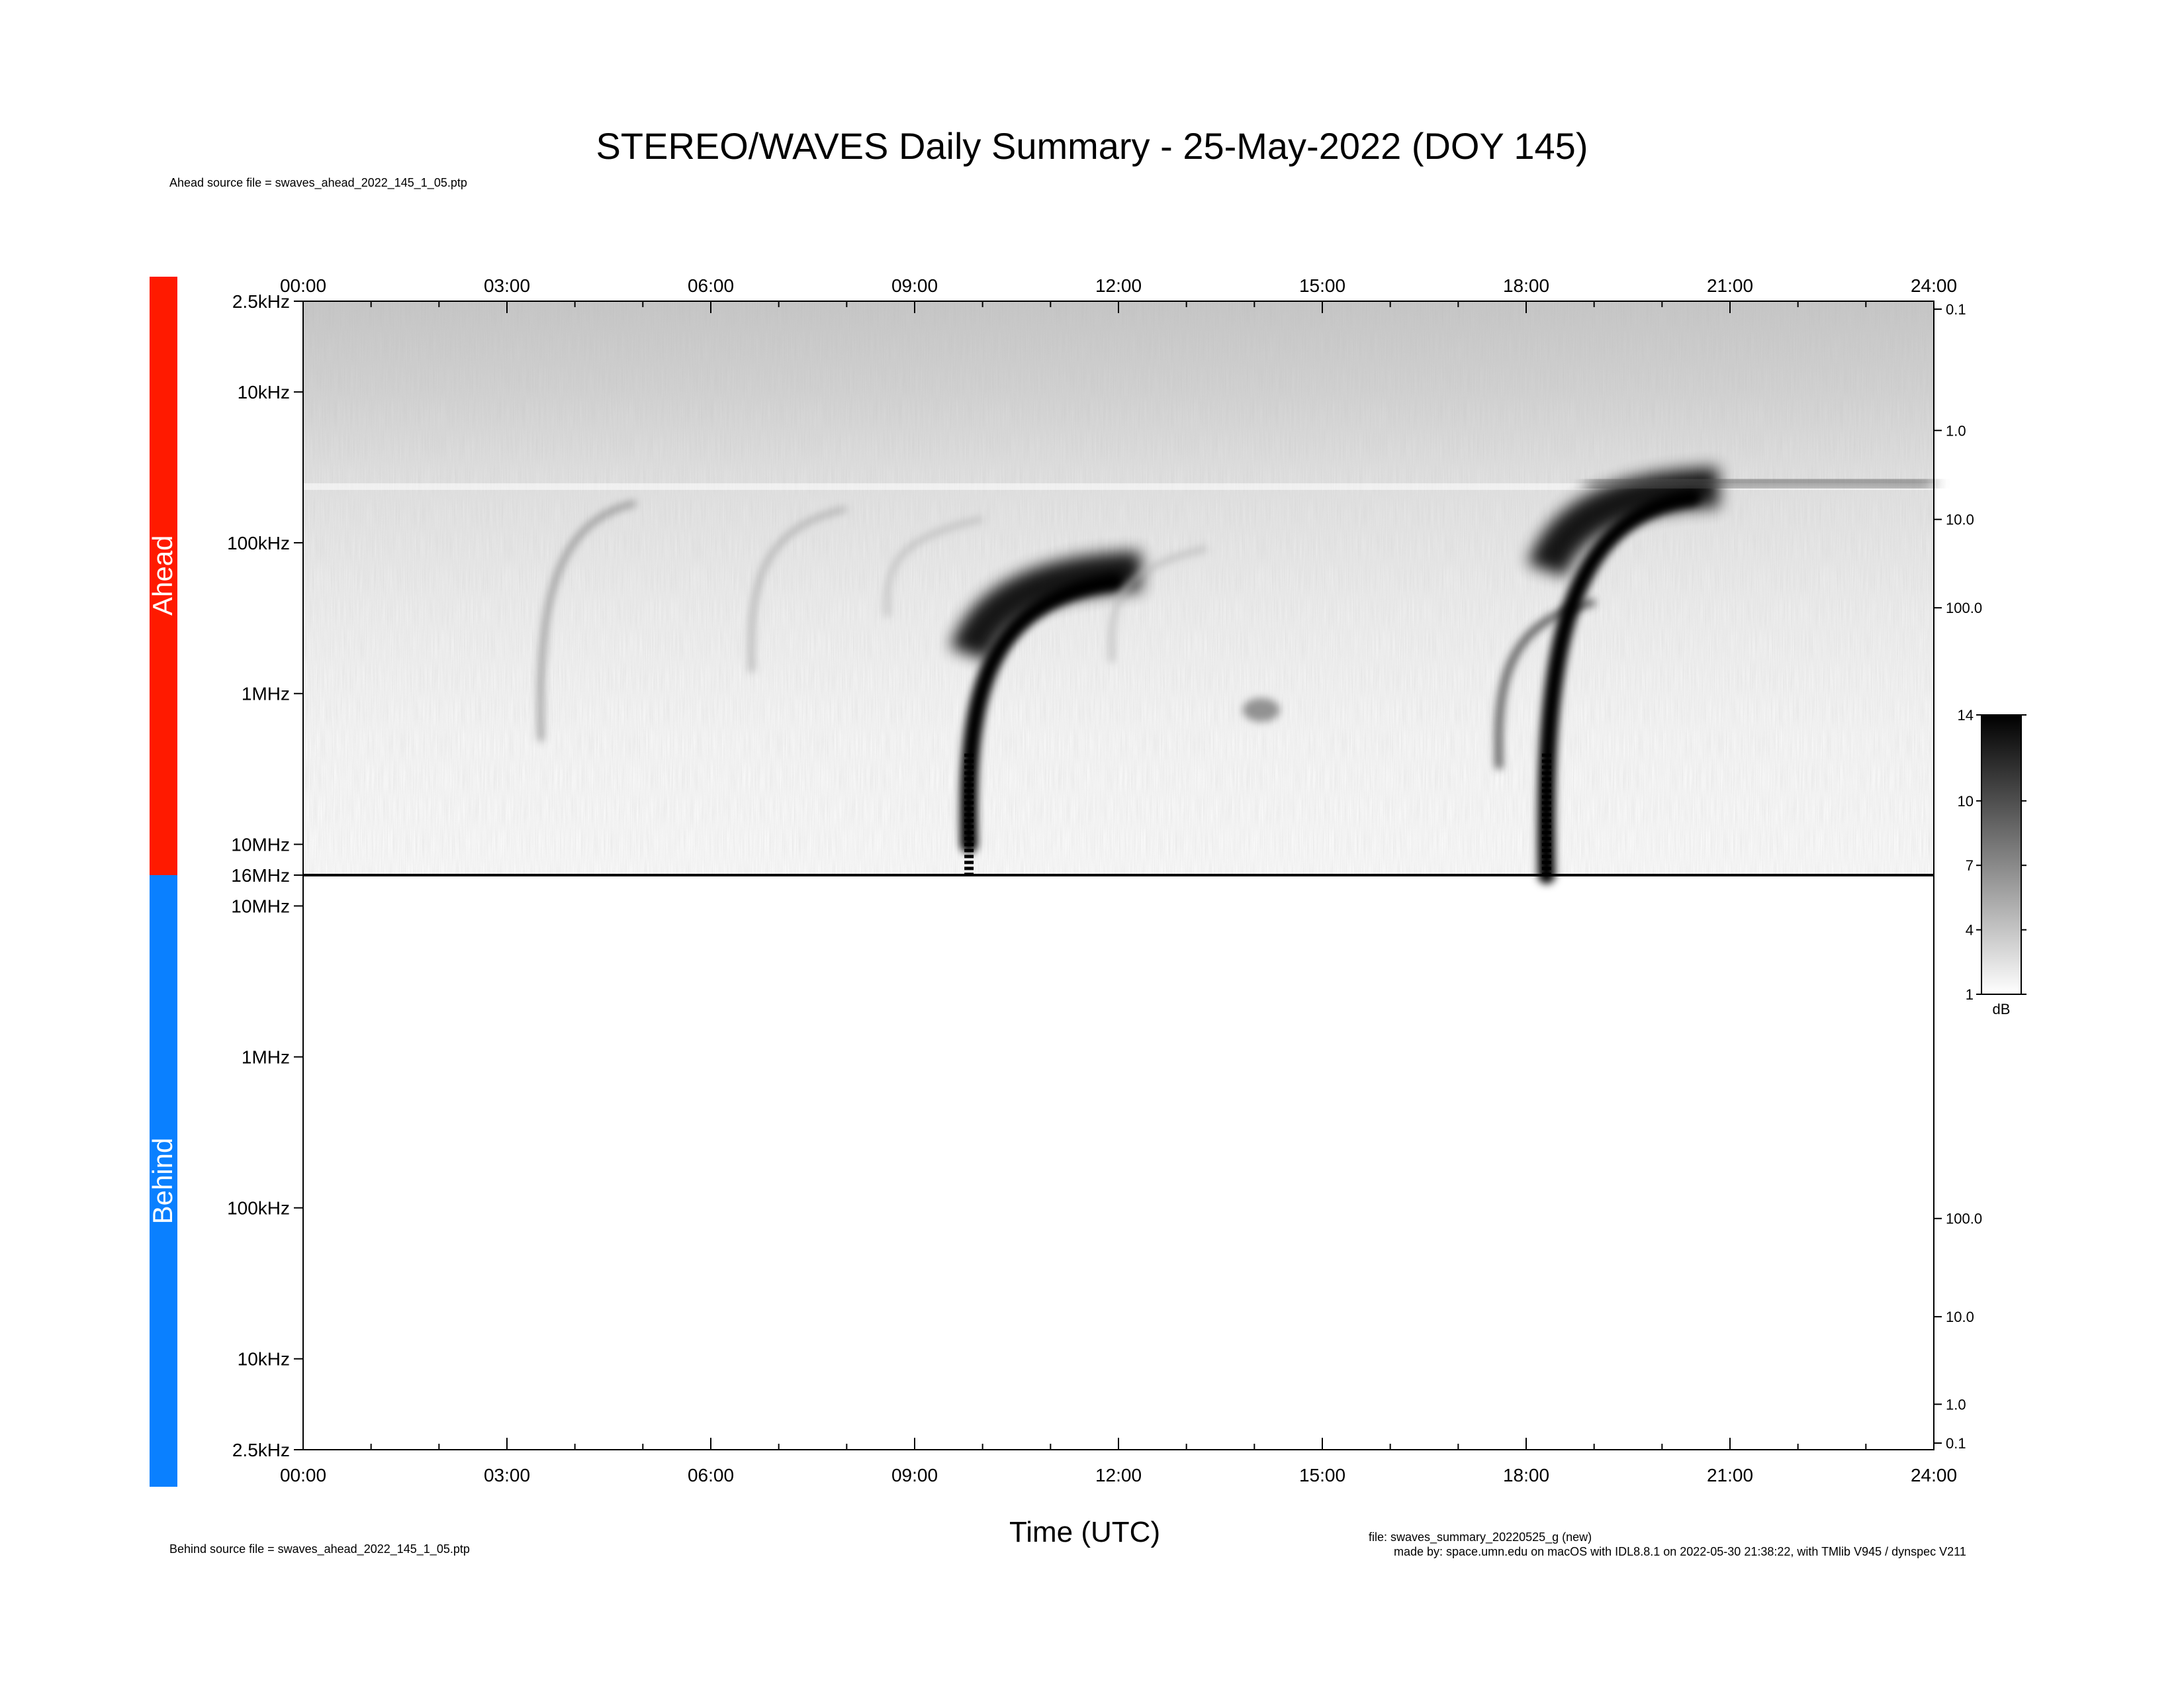 The width and height of the screenshot is (2184, 1688). I want to click on ahead-y-tick-label: 16MHz, so click(260, 875).